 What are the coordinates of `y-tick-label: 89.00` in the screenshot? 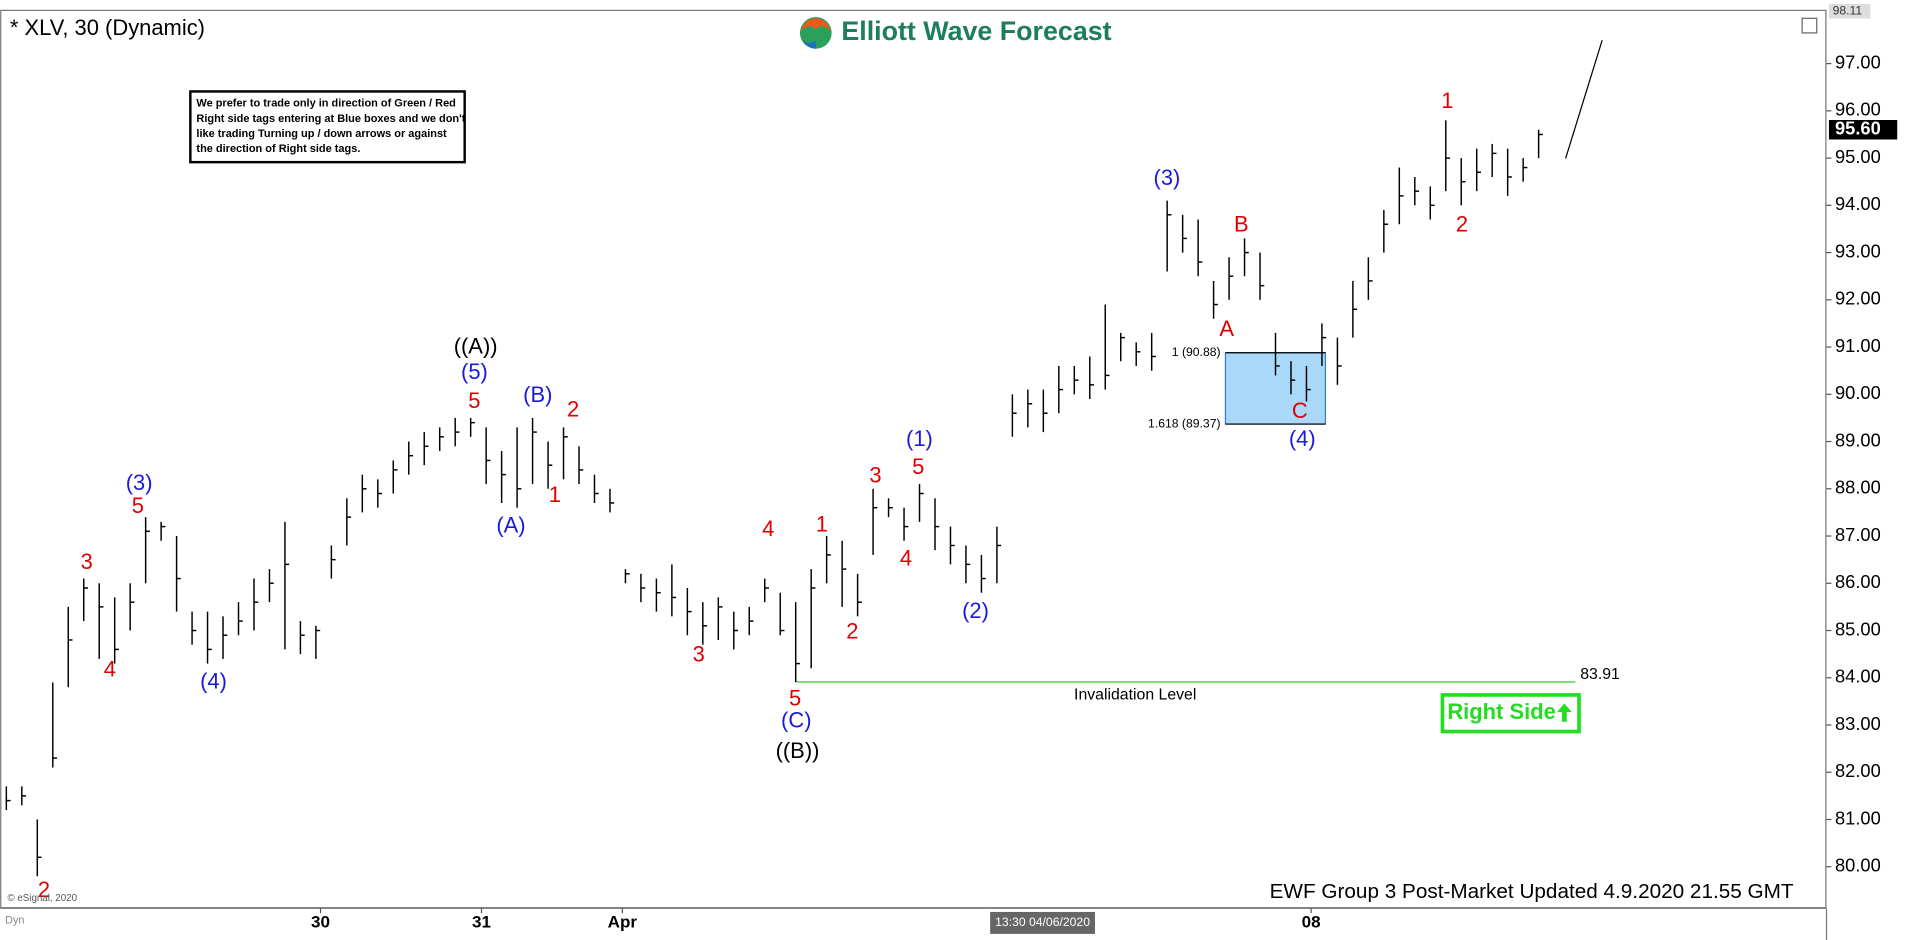 It's located at (1858, 439).